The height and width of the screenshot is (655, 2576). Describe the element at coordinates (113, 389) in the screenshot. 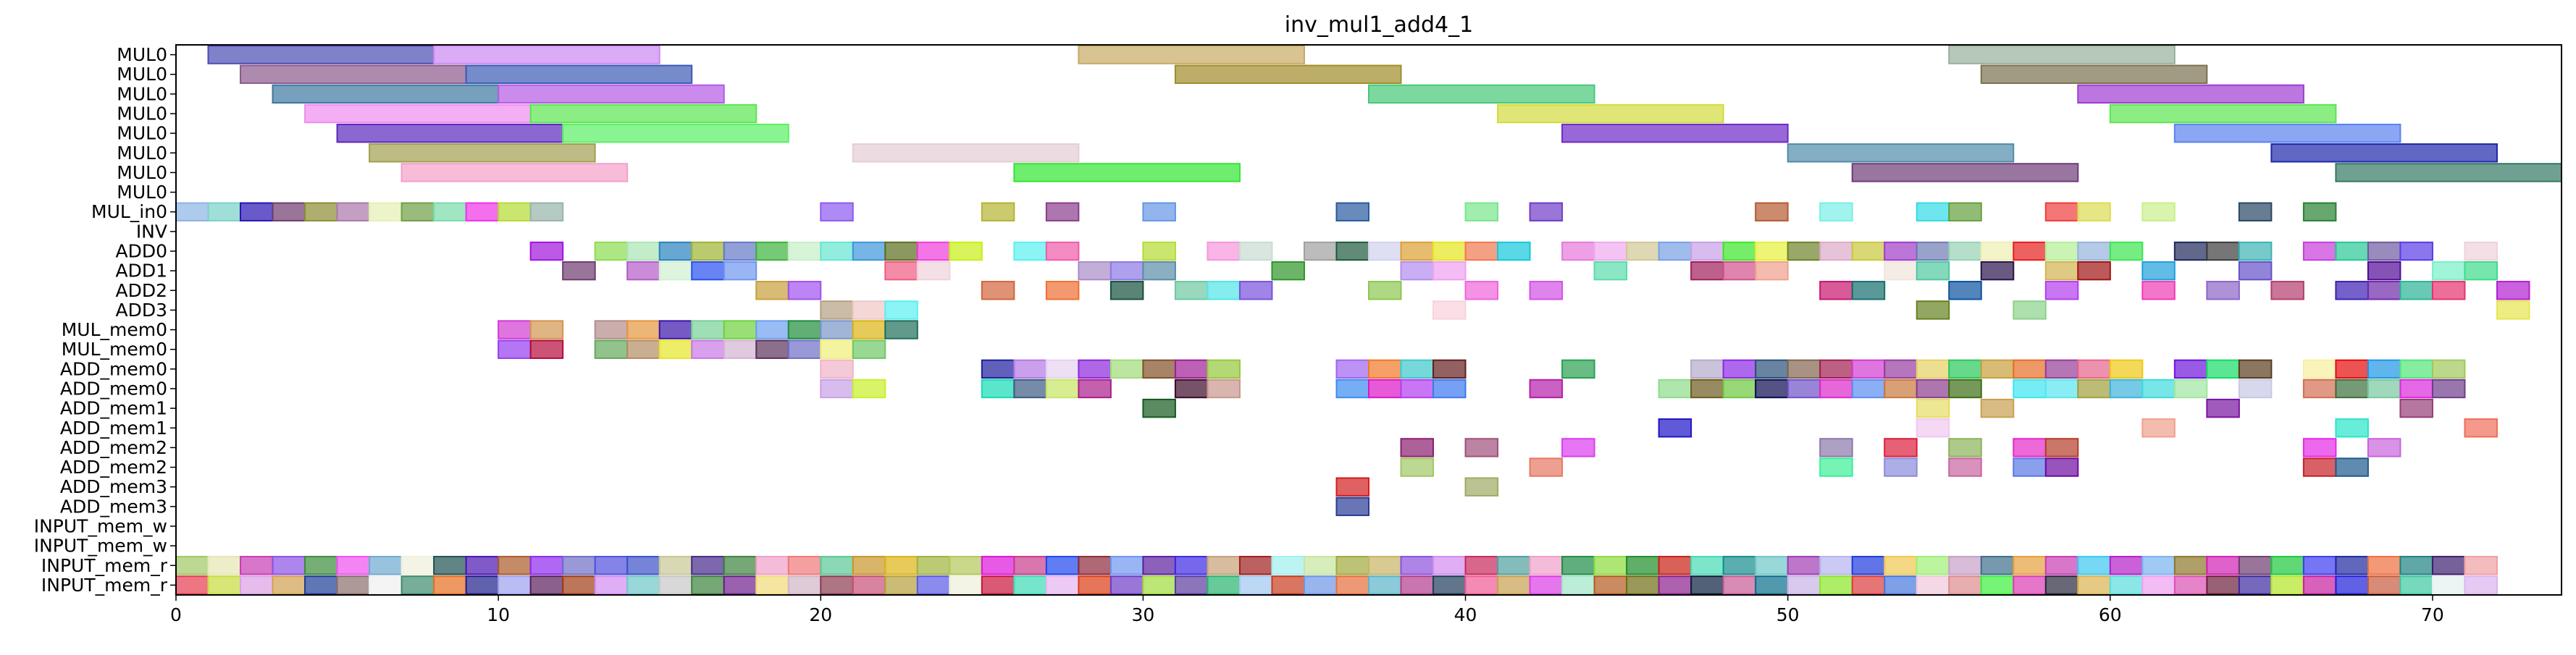

I see `y-tick-label: ADD_mem0` at that location.